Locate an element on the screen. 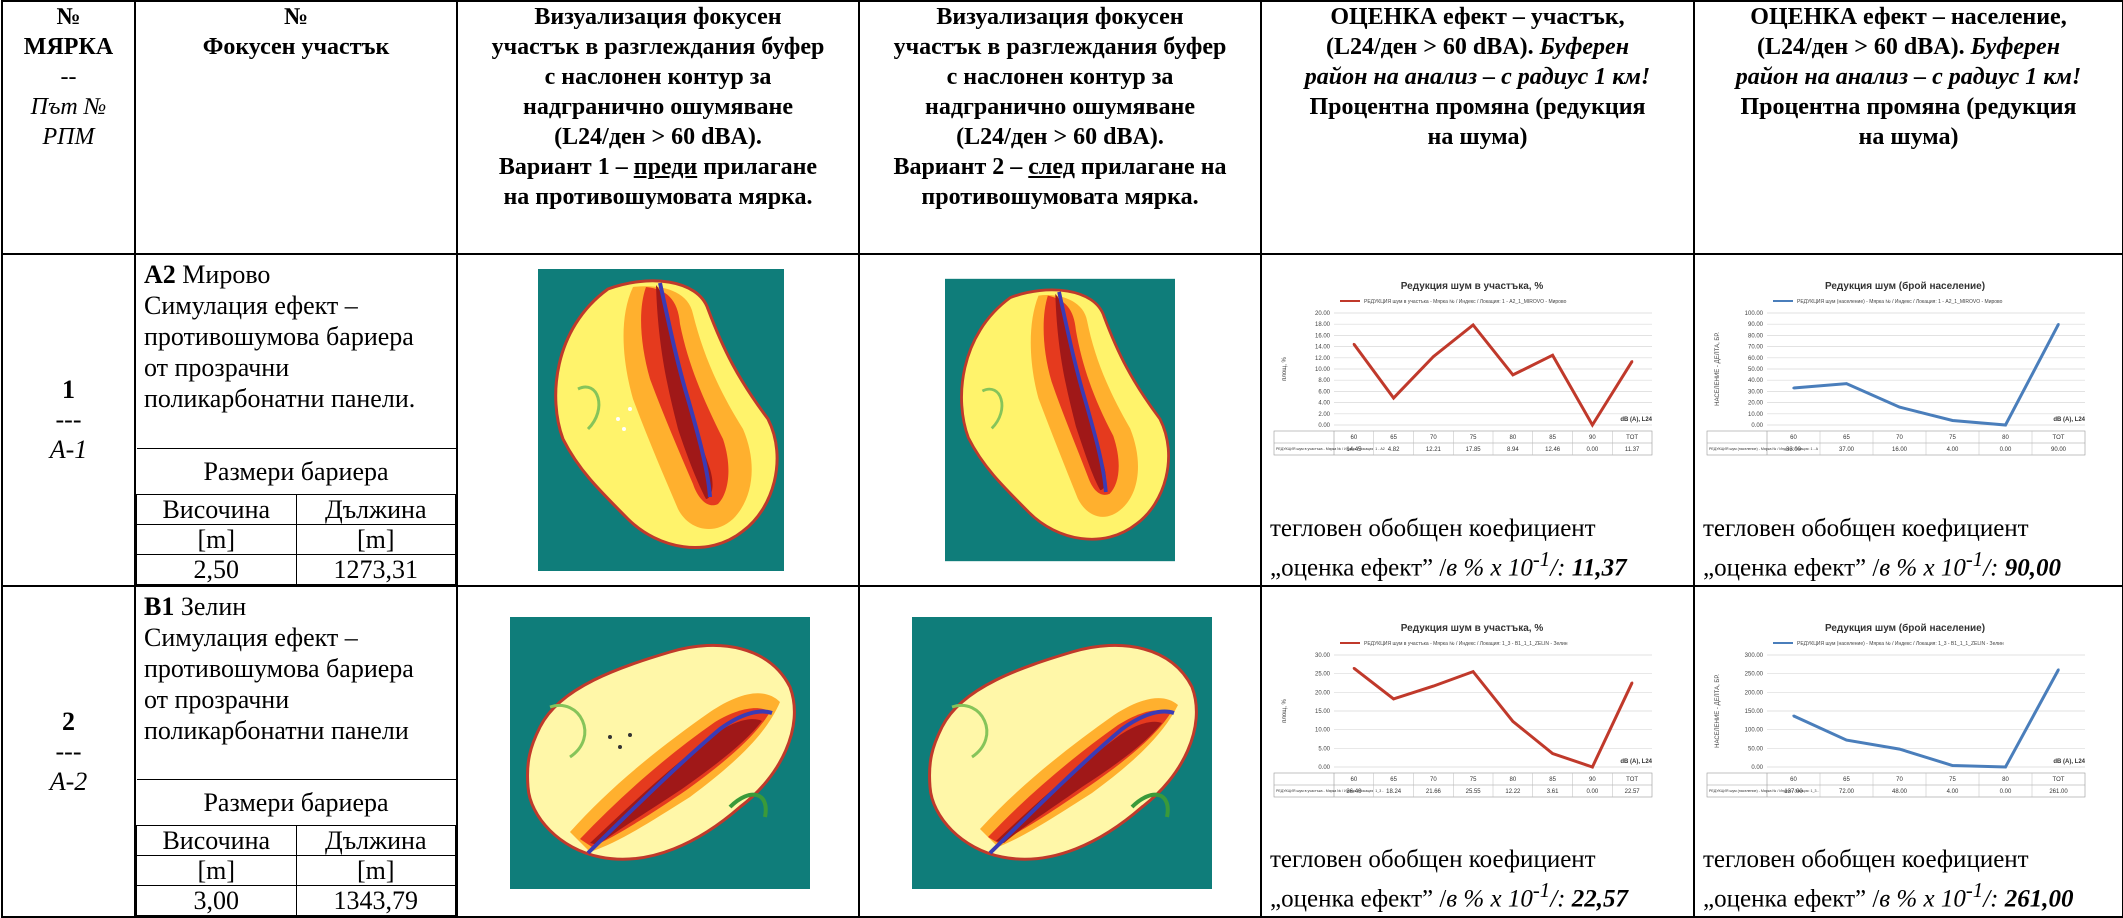  section-code: В1 is located at coordinates (159, 606).